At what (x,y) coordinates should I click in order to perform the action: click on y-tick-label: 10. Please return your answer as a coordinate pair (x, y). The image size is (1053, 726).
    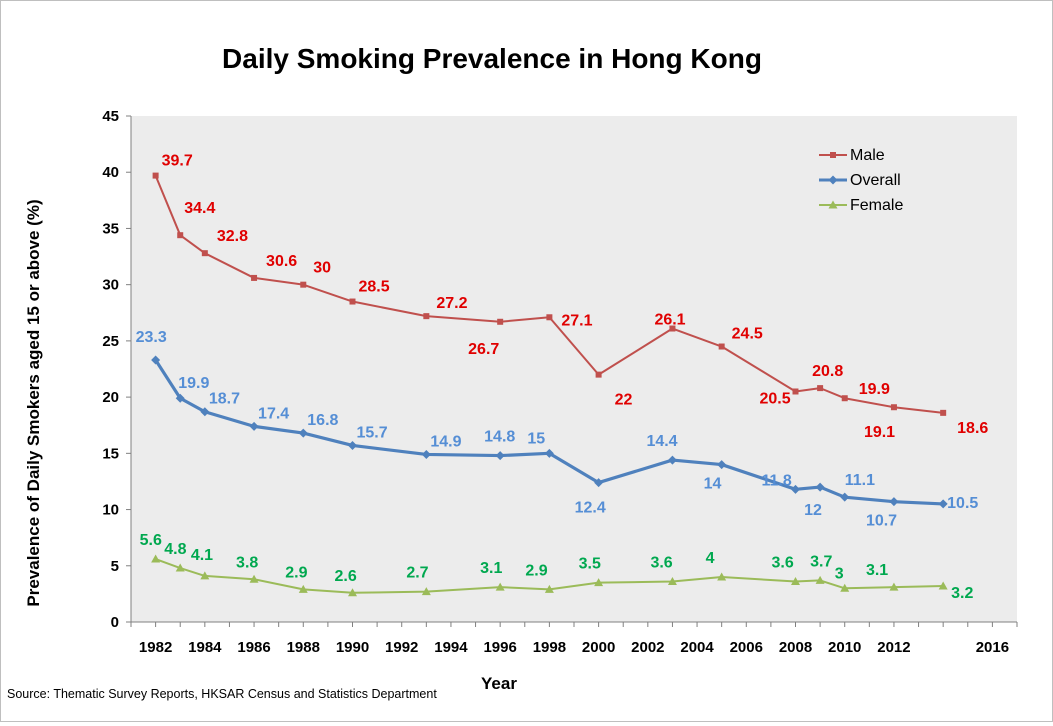
    Looking at the image, I should click on (110, 510).